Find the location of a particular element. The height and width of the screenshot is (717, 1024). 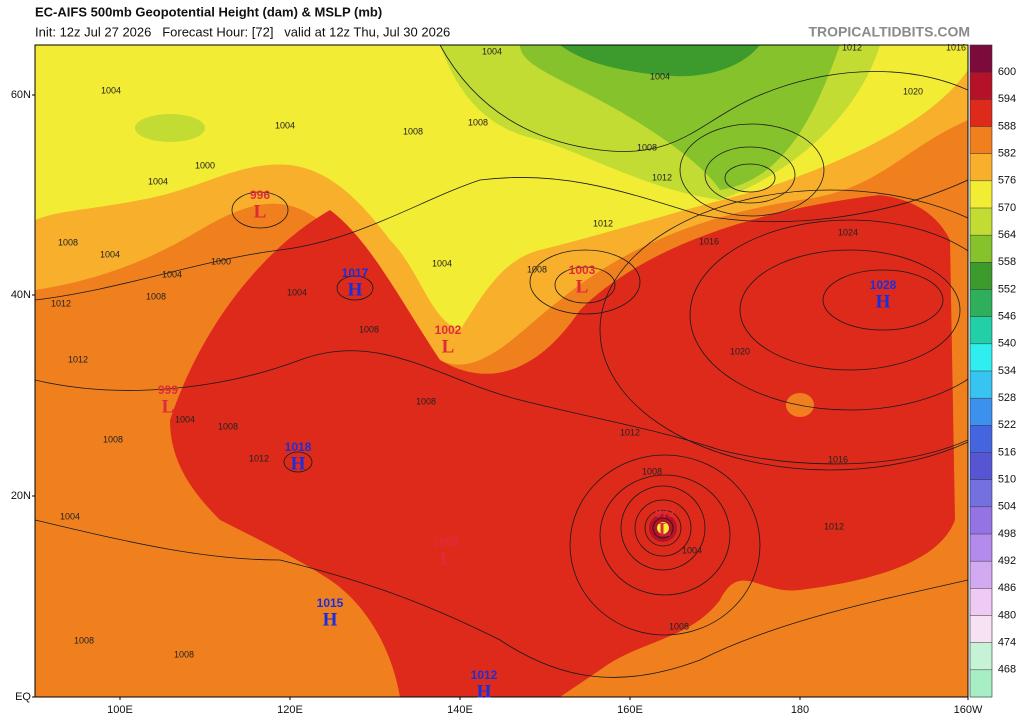

center-value: 999 is located at coordinates (168, 390).